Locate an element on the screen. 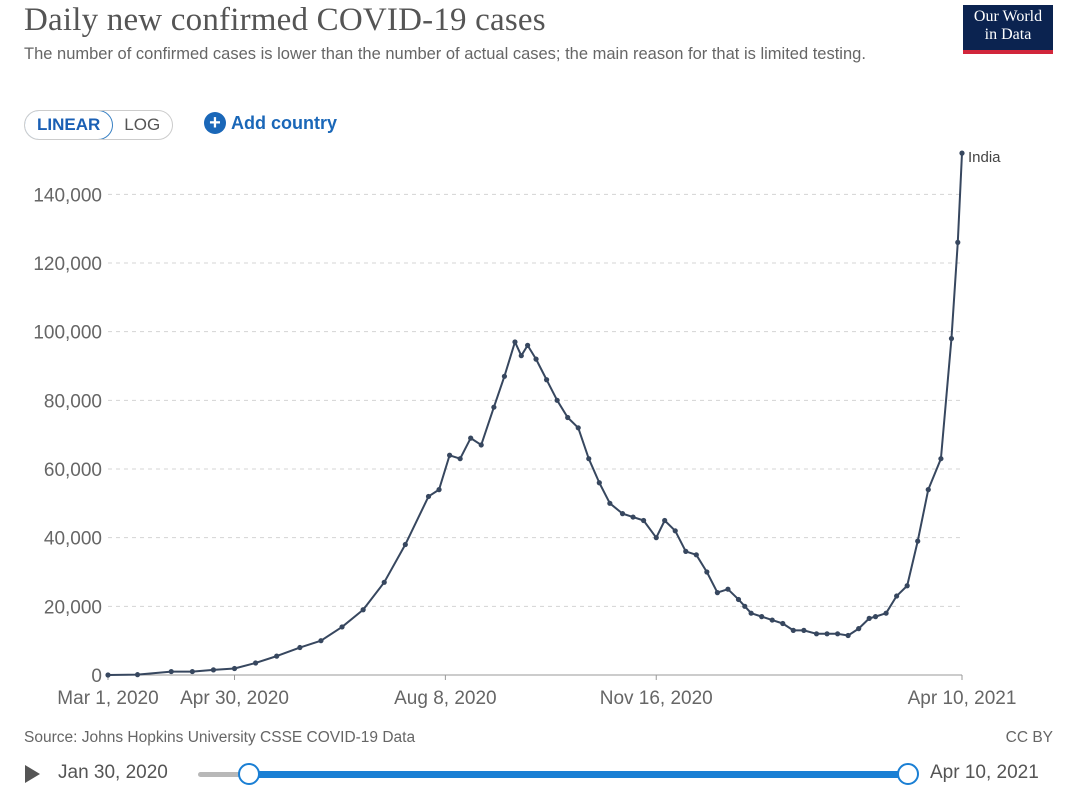  y-tick-label: 100,000 is located at coordinates (67, 333).